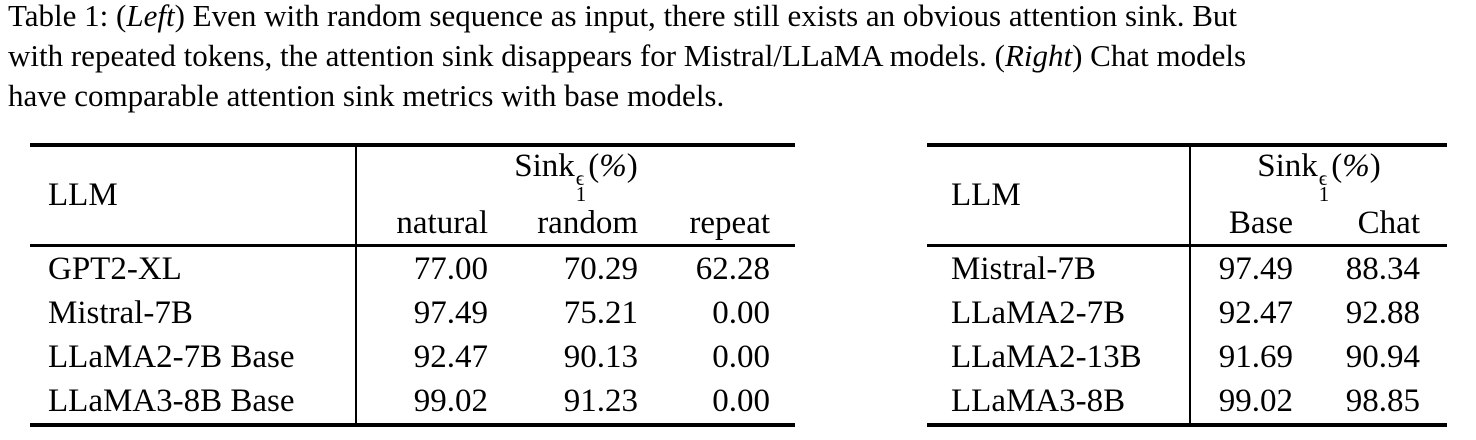 The image size is (1476, 440). Describe the element at coordinates (600, 356) in the screenshot. I see `value-cell-random: 90.13` at that location.